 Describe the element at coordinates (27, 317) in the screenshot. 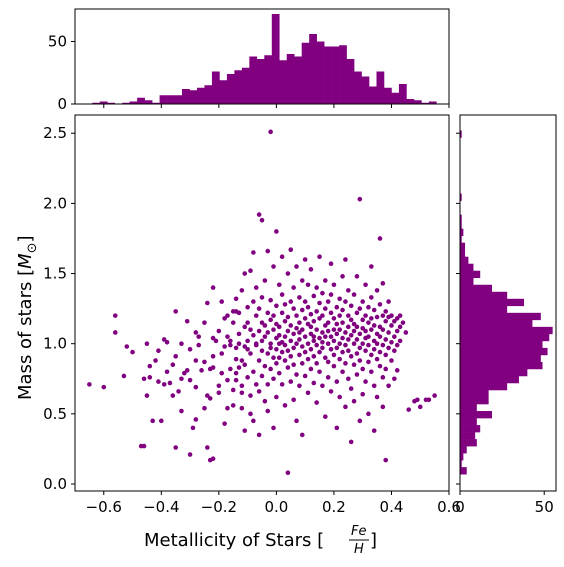

I see `y-axis-label: Mass of stars [M⊙]` at that location.